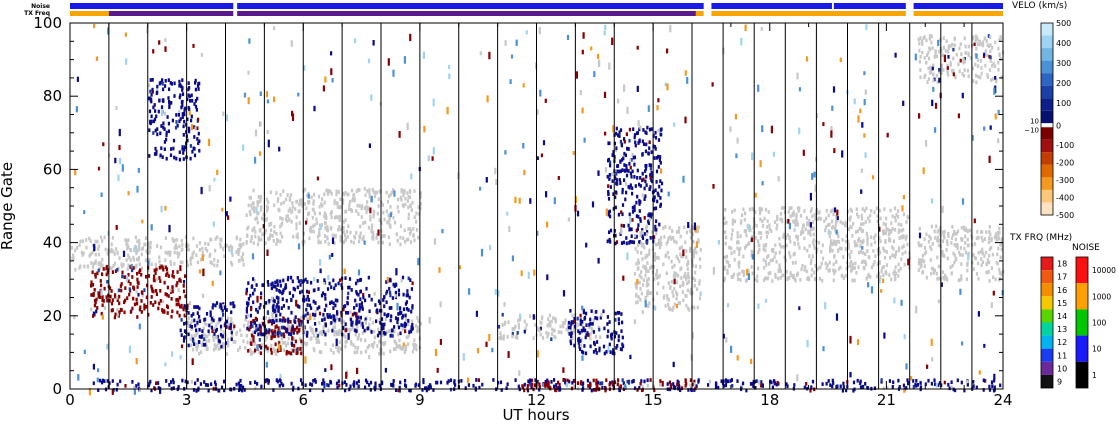  What do you see at coordinates (771, 6) in the screenshot?
I see `noise-bar-segment` at bounding box center [771, 6].